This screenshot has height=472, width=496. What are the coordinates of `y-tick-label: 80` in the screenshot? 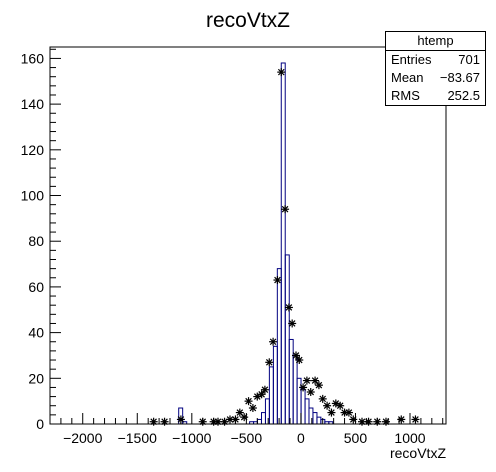 It's located at (36, 241).